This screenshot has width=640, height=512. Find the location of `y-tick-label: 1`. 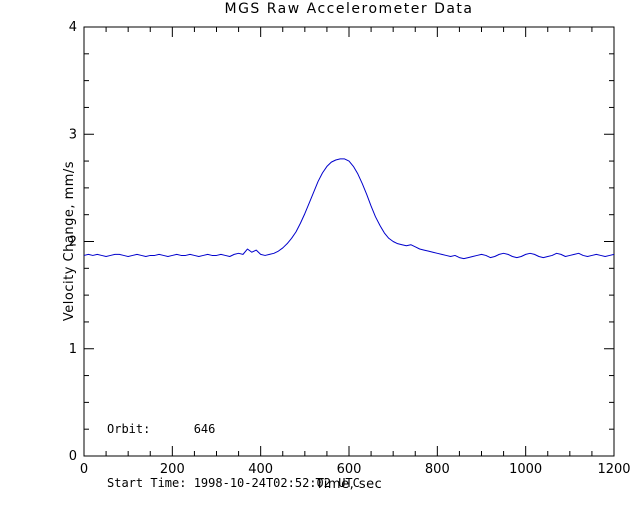

y-tick-label: 1 is located at coordinates (73, 349).